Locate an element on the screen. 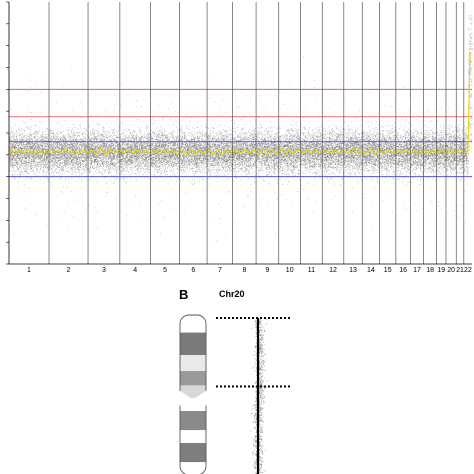  chromosome-label-15: 15 is located at coordinates (388, 270).